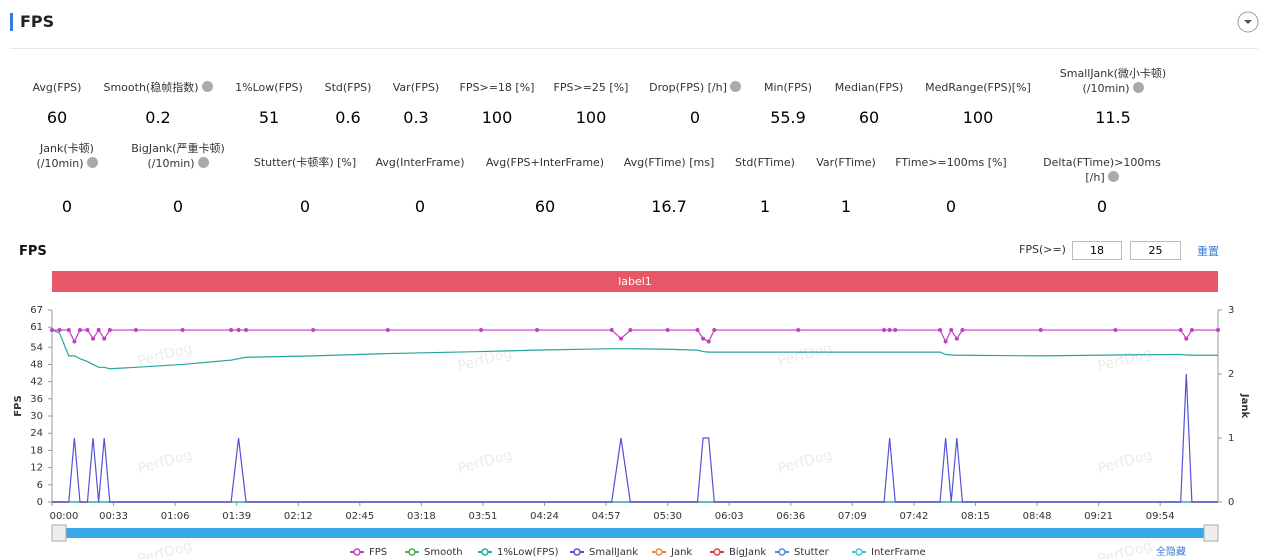 This screenshot has width=1265, height=559. Describe the element at coordinates (151, 87) in the screenshot. I see `stat-label-text: Smooth(稳帧指数)` at that location.